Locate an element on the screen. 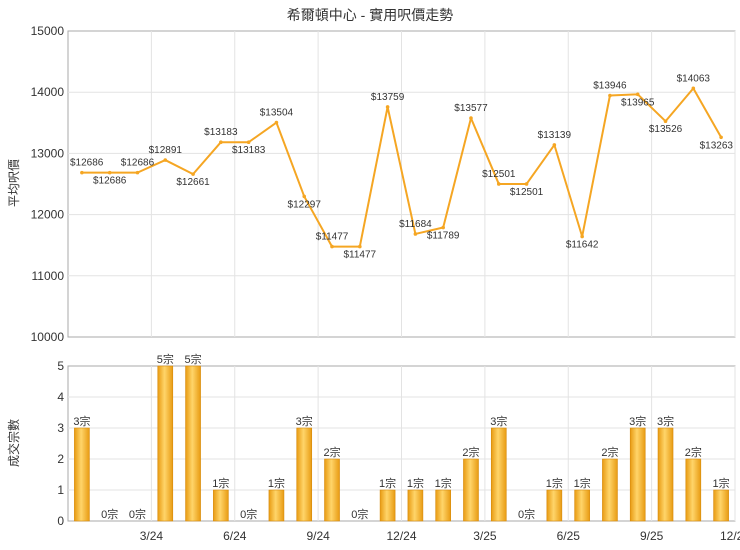 This screenshot has height=550, width=740. count-tick-label: 5 is located at coordinates (60, 366).